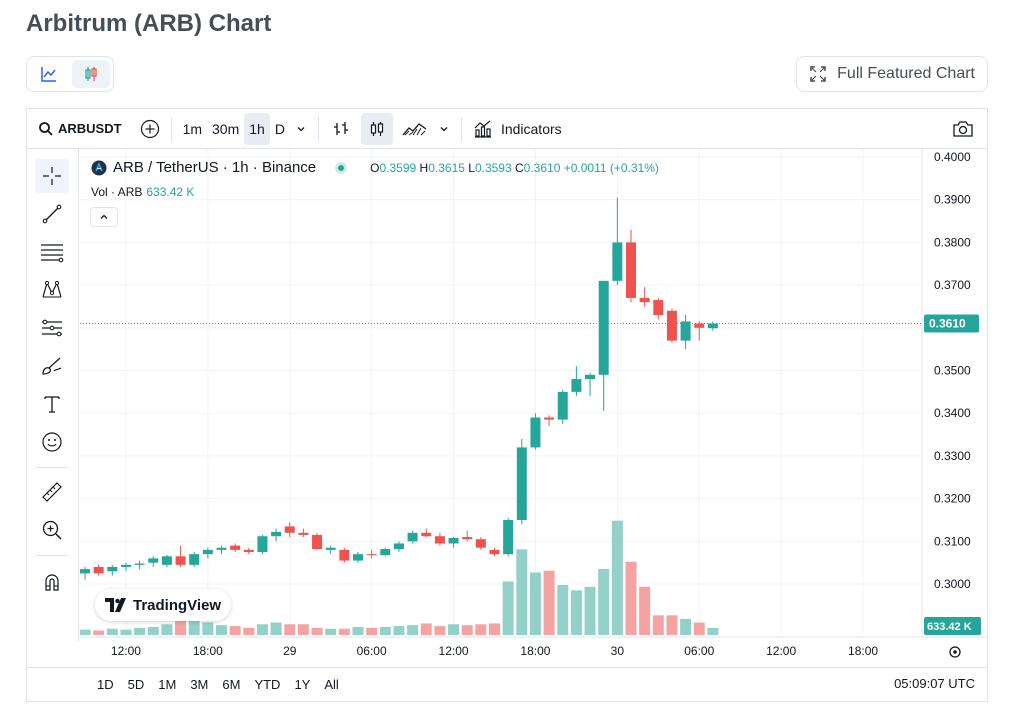  What do you see at coordinates (52, 176) in the screenshot?
I see `crosshair-tool` at bounding box center [52, 176].